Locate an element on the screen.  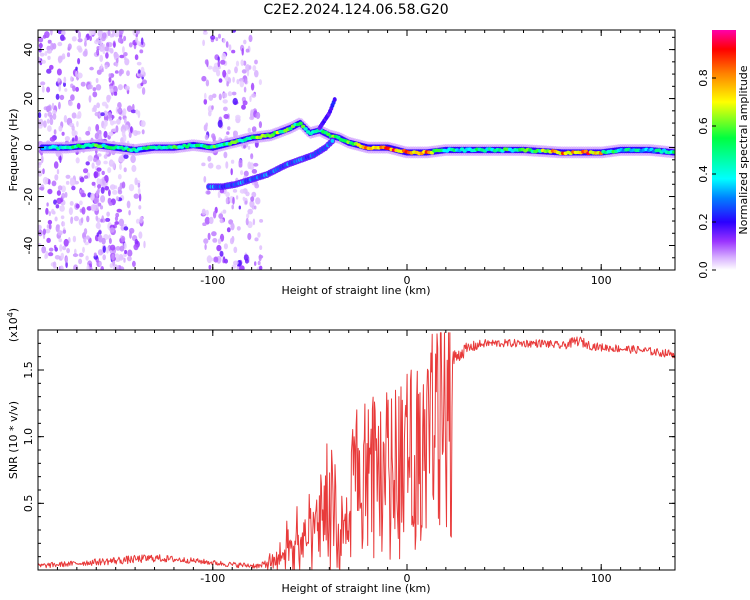
x-tick-label: -100 is located at coordinates (212, 280).